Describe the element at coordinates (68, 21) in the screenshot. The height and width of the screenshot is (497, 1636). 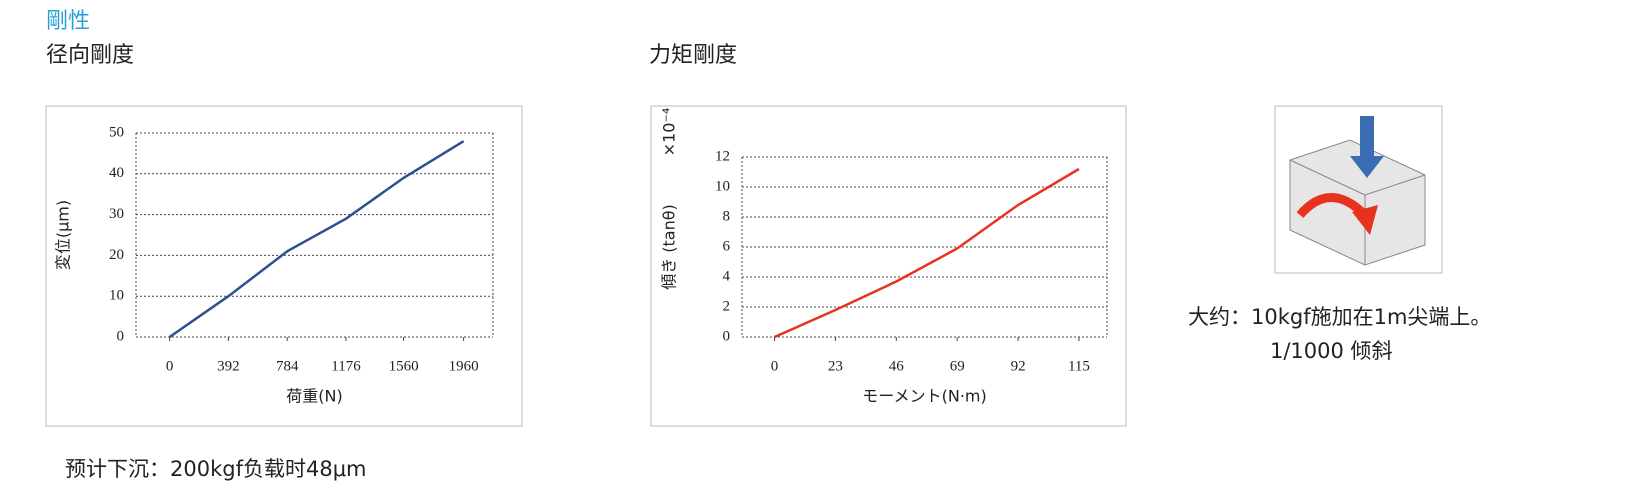
I see `section-title: 剛性` at that location.